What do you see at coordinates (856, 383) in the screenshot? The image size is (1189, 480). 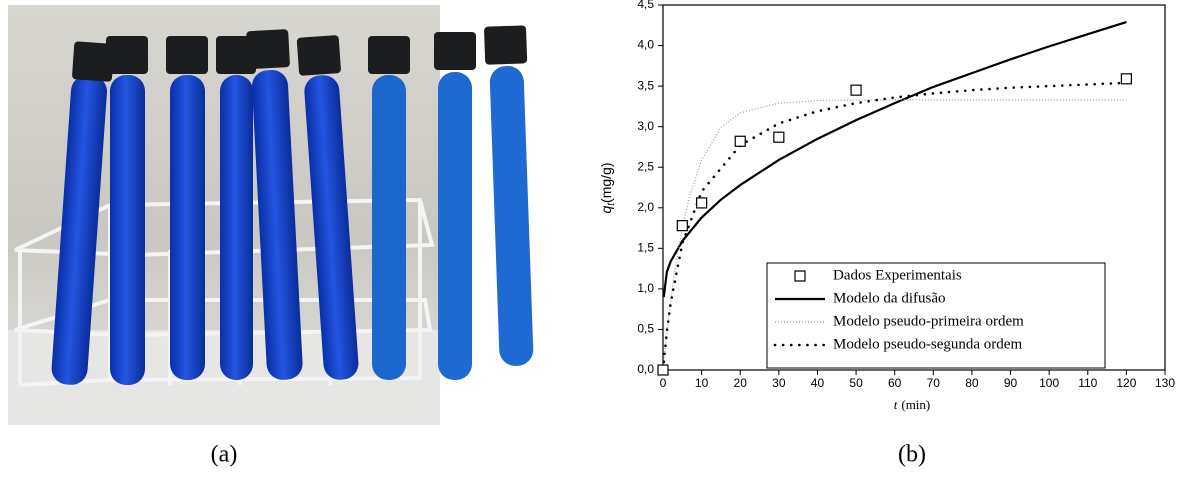 I see `x-tick-label: 50` at bounding box center [856, 383].